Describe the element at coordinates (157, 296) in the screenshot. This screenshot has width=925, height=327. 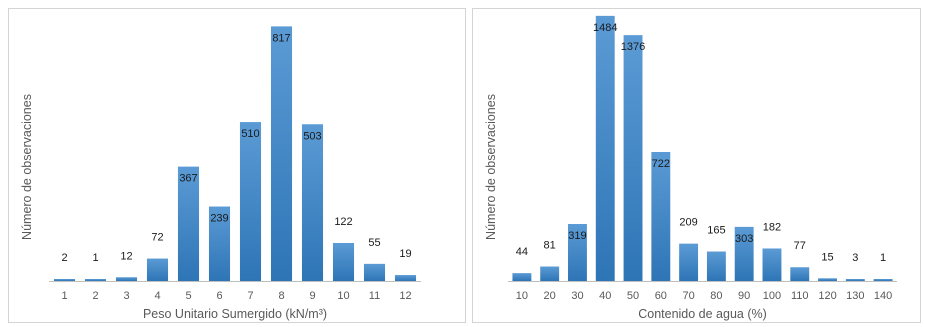
I see `x-tick-label-4: 4` at that location.